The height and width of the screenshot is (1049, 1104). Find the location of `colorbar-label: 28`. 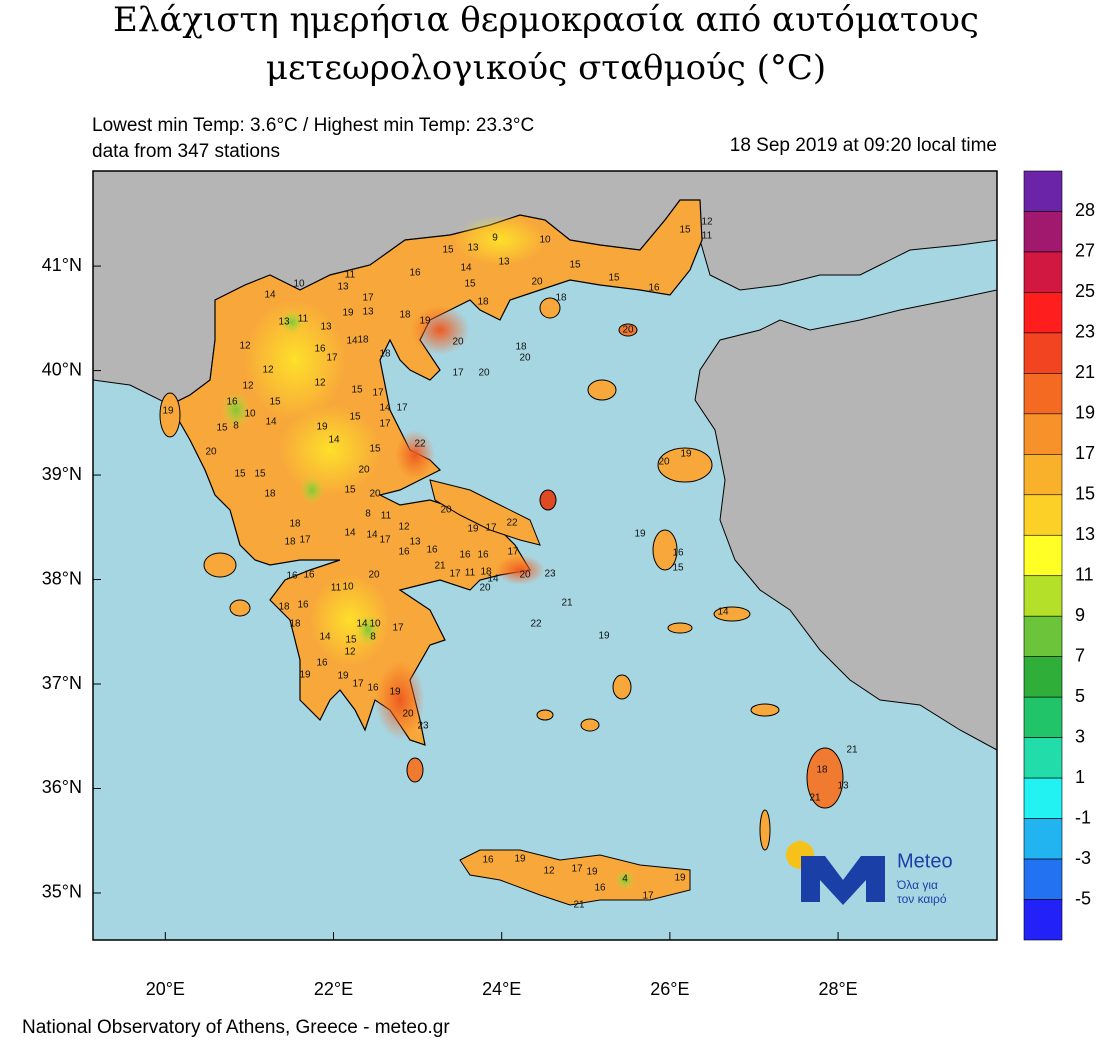

colorbar-label: 28 is located at coordinates (1085, 210).